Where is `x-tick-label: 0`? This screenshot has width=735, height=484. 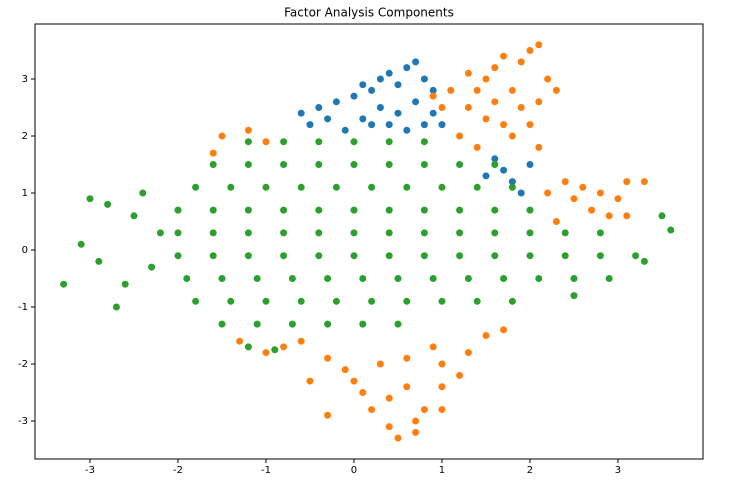
x-tick-label: 0 is located at coordinates (354, 470).